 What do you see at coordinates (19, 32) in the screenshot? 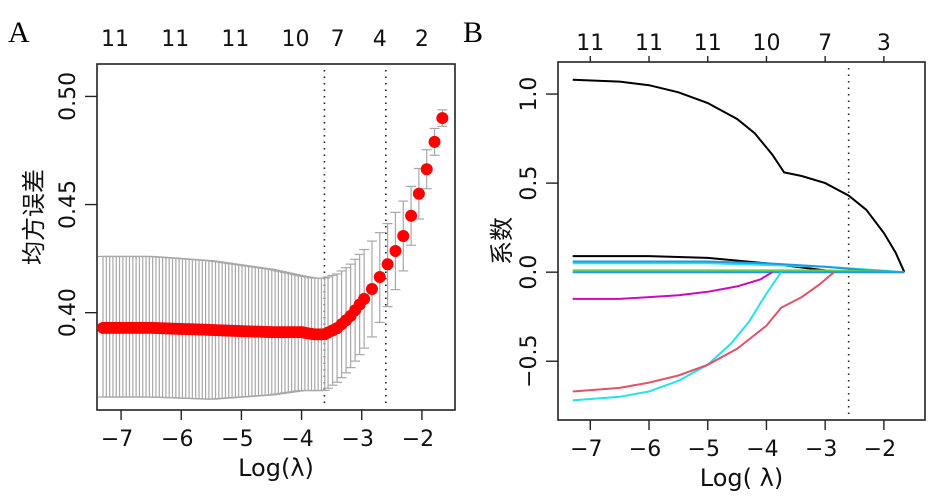
I see `panel-label-a: A` at bounding box center [19, 32].